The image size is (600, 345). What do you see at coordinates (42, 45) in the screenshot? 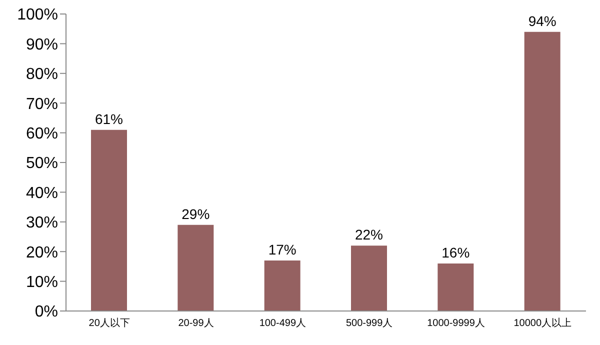
I see `y-tick-label: 90%` at bounding box center [42, 45].